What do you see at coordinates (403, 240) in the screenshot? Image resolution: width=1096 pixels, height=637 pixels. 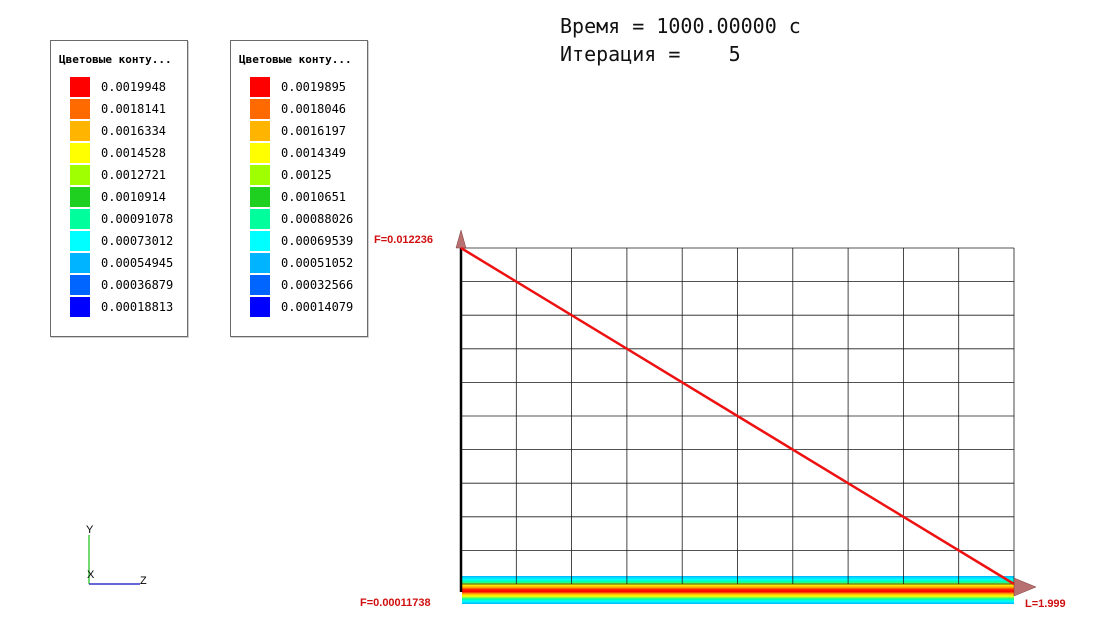 I see `f-max-label: F=0.012236` at bounding box center [403, 240].